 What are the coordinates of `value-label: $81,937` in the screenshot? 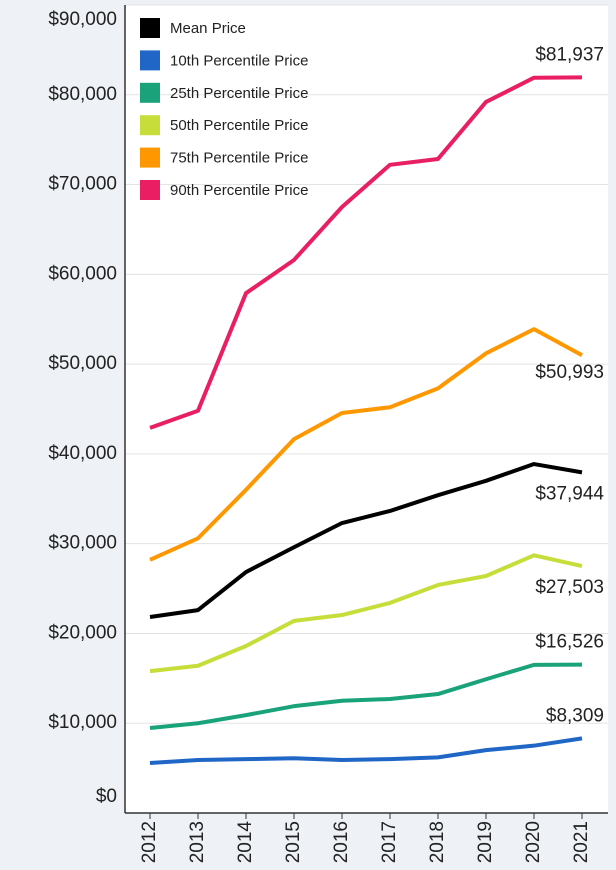 It's located at (569, 54).